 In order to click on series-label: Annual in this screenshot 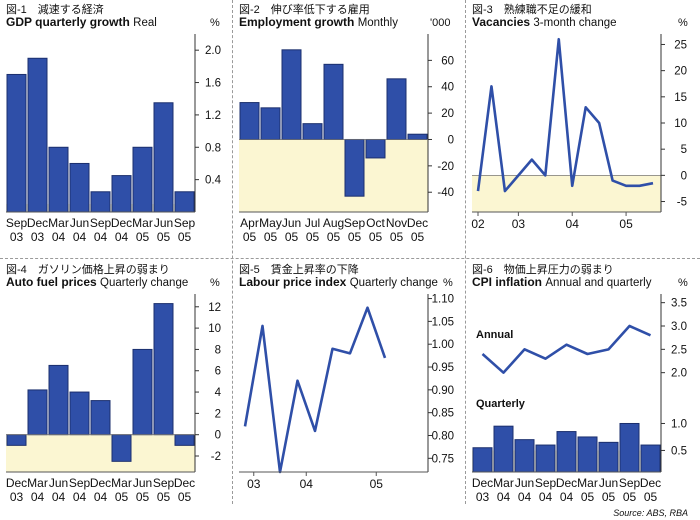, I will do `click(494, 335)`.